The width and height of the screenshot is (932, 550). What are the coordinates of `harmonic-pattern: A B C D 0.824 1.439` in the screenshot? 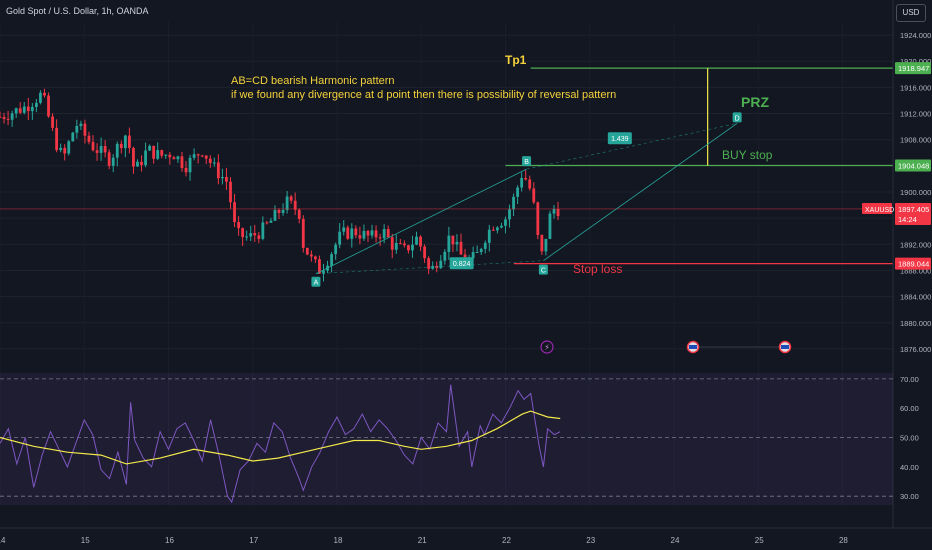 It's located at (526, 199).